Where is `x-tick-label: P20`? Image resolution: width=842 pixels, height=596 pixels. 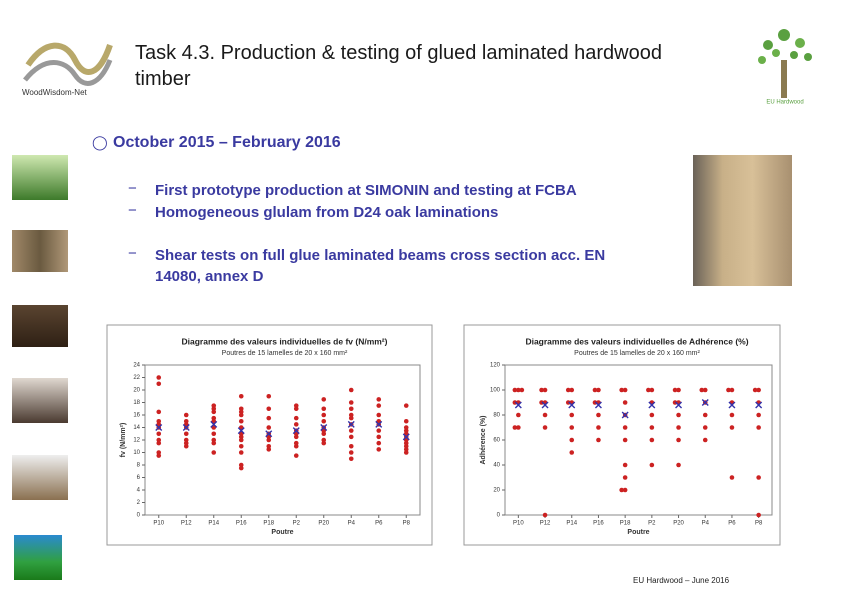
x-tick-label: P20 is located at coordinates (678, 524).